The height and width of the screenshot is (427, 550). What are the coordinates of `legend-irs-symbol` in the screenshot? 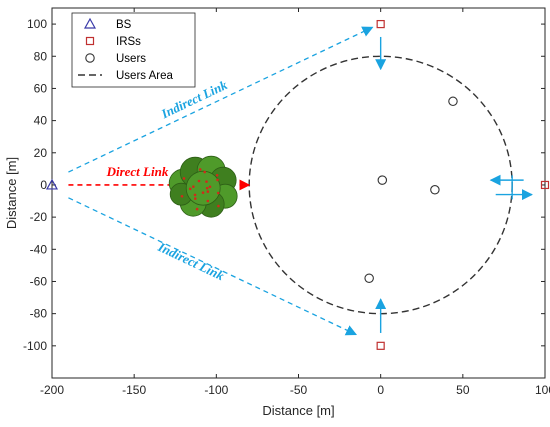 It's located at (90, 41).